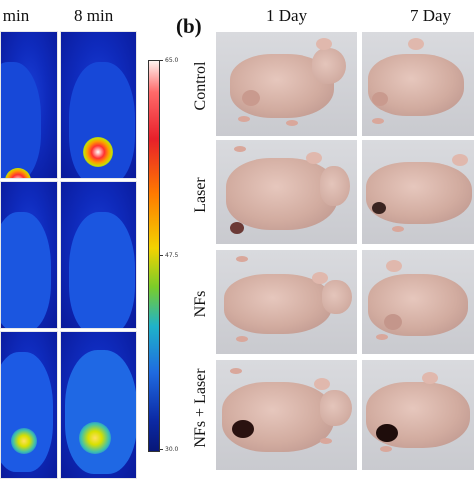  I want to click on temperature-colorbar, so click(154, 256).